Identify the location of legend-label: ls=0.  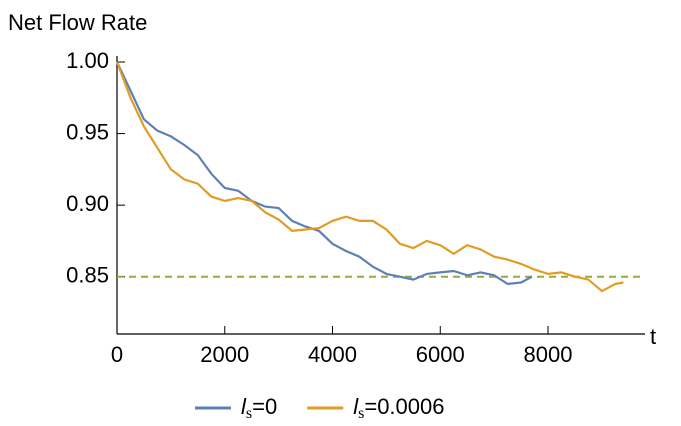
(259, 408).